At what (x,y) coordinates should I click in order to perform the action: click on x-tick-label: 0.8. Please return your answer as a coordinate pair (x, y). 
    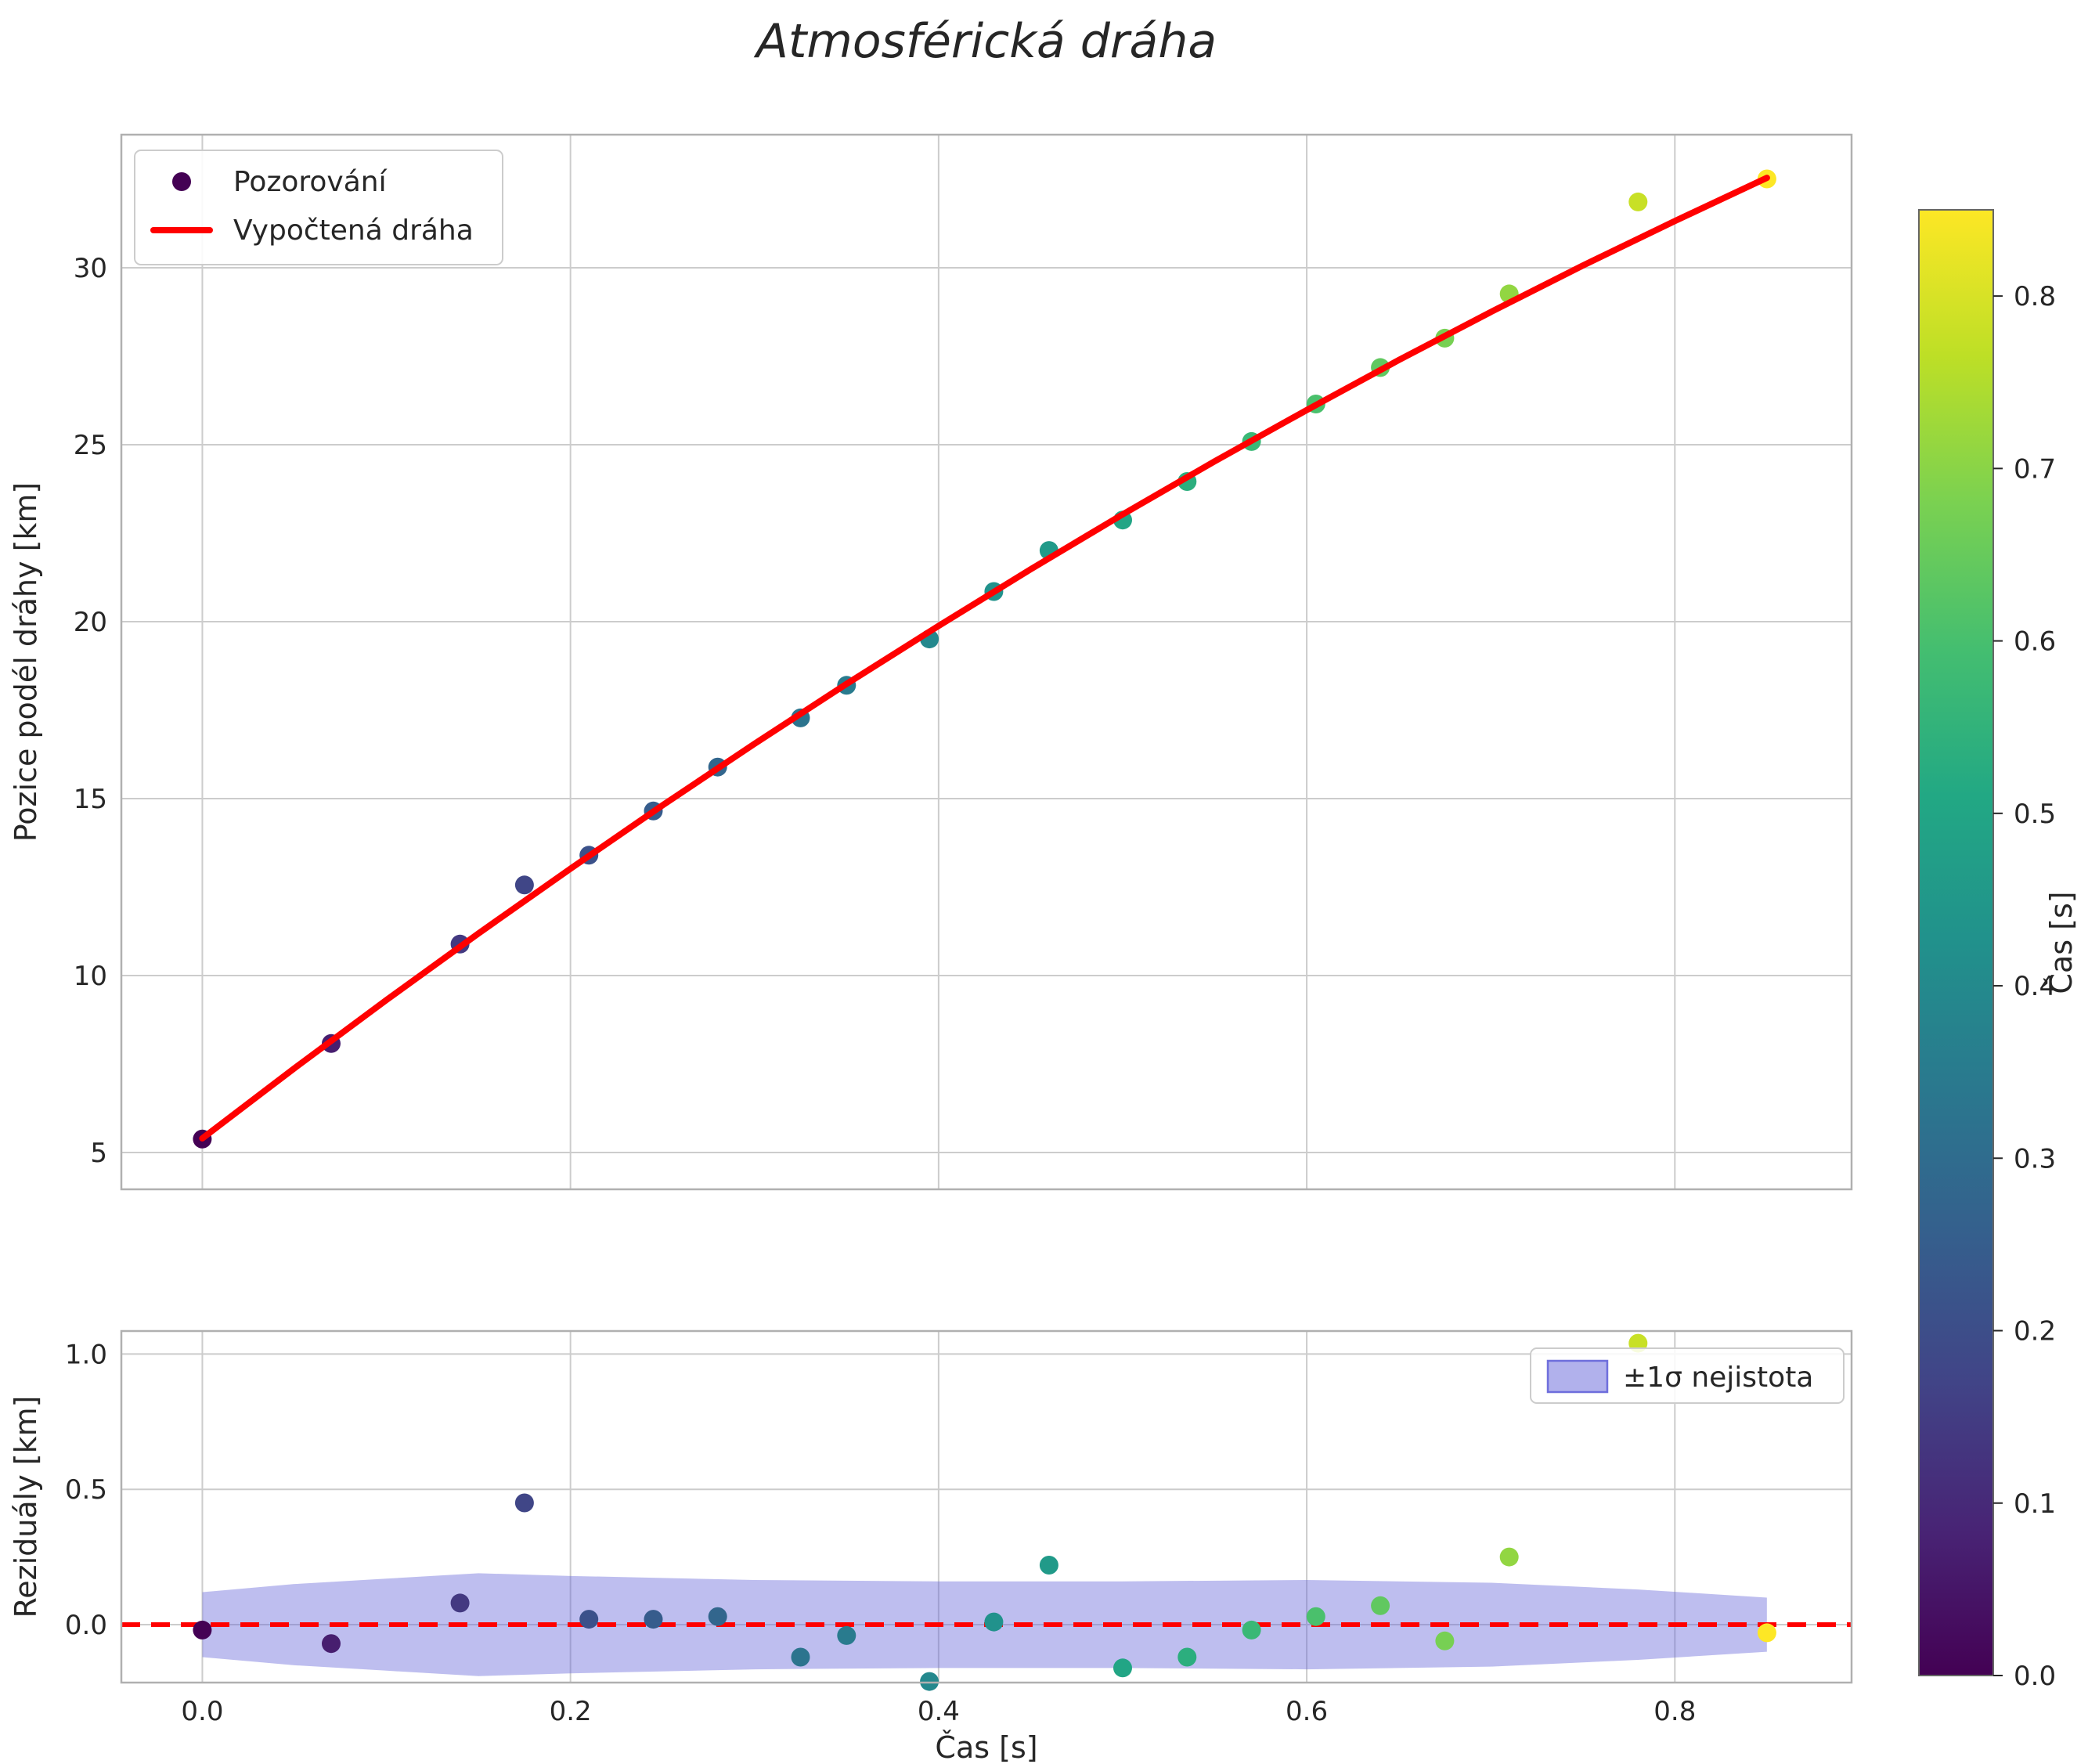
    Looking at the image, I should click on (1674, 1711).